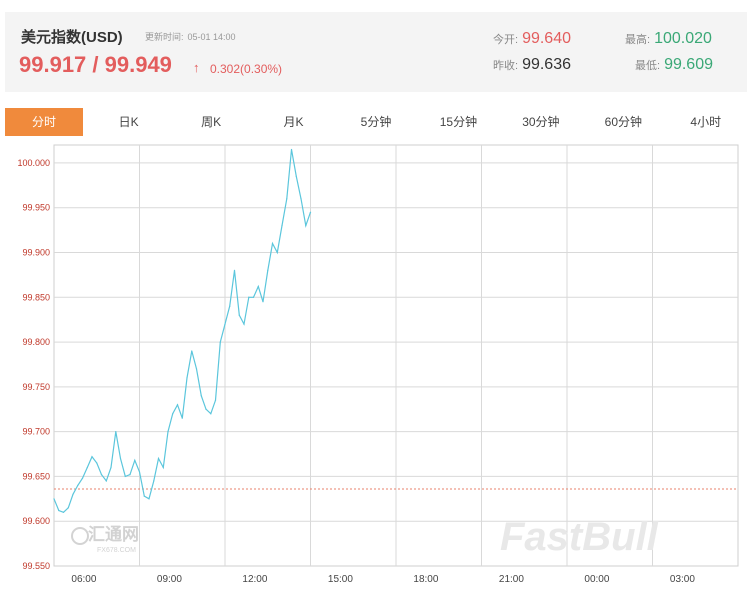  What do you see at coordinates (506, 40) in the screenshot?
I see `open-label: 今开:` at bounding box center [506, 40].